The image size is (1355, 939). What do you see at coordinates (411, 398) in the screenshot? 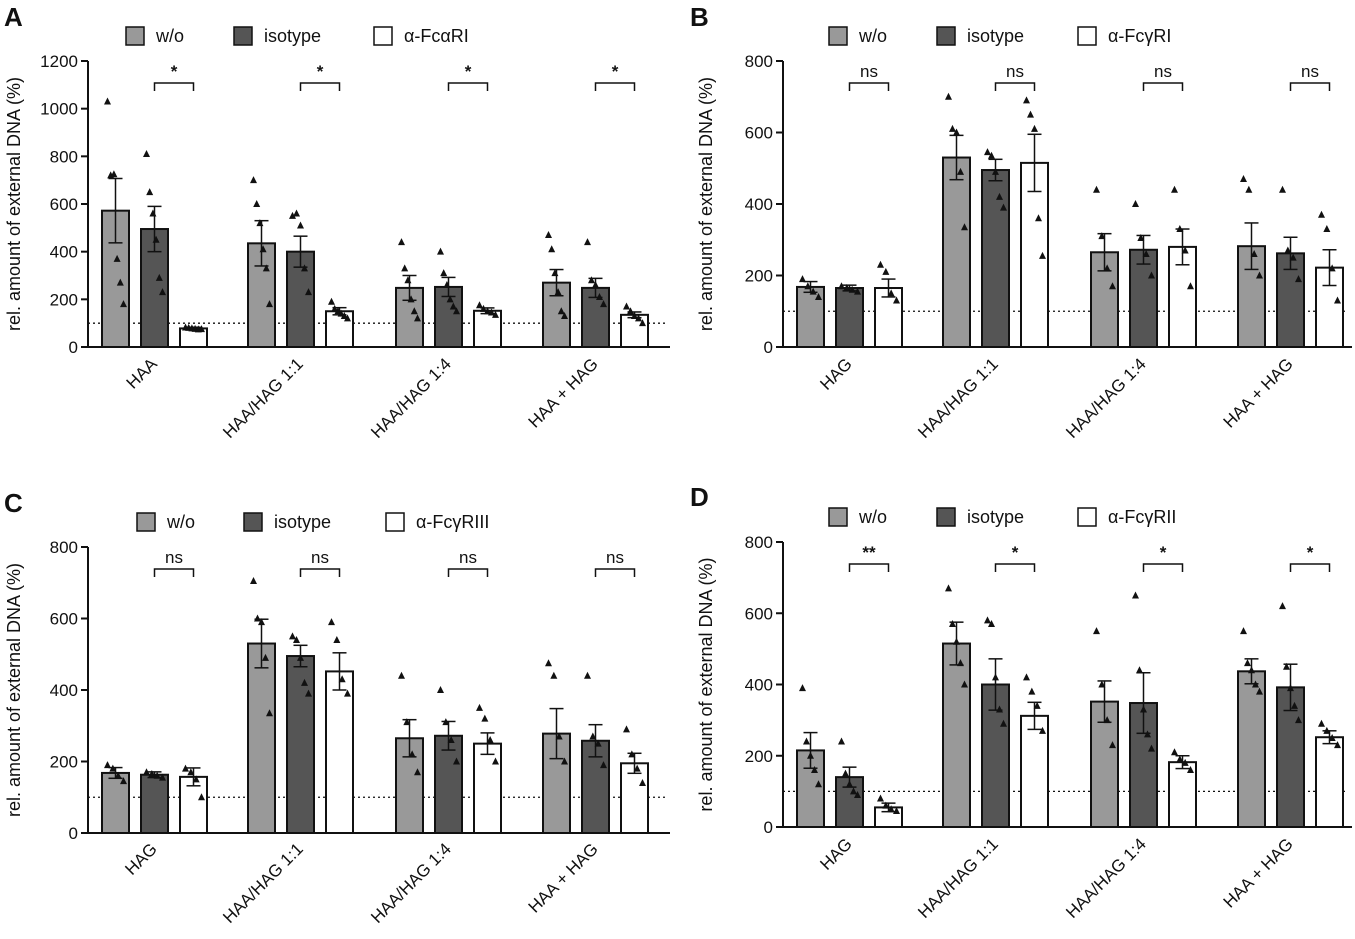
I see `x-category-label: HAA/HAG 1:4` at bounding box center [411, 398].